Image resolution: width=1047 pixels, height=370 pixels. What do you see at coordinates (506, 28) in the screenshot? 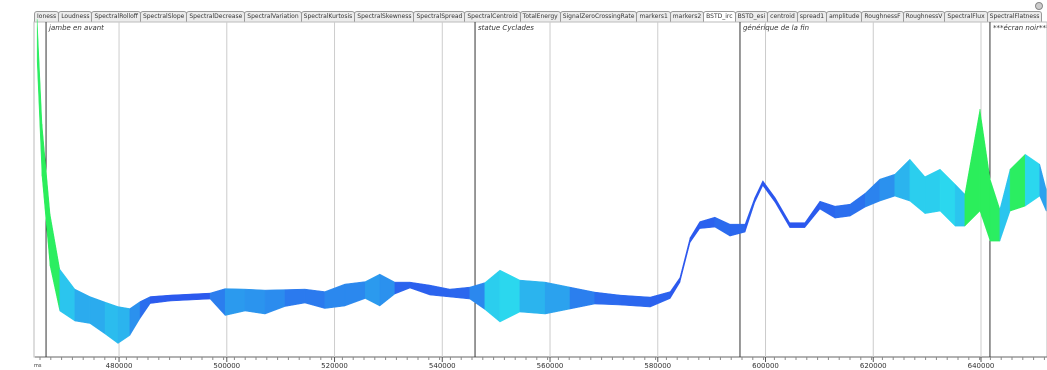
I see `marker-label: statue Cyclades` at bounding box center [506, 28].